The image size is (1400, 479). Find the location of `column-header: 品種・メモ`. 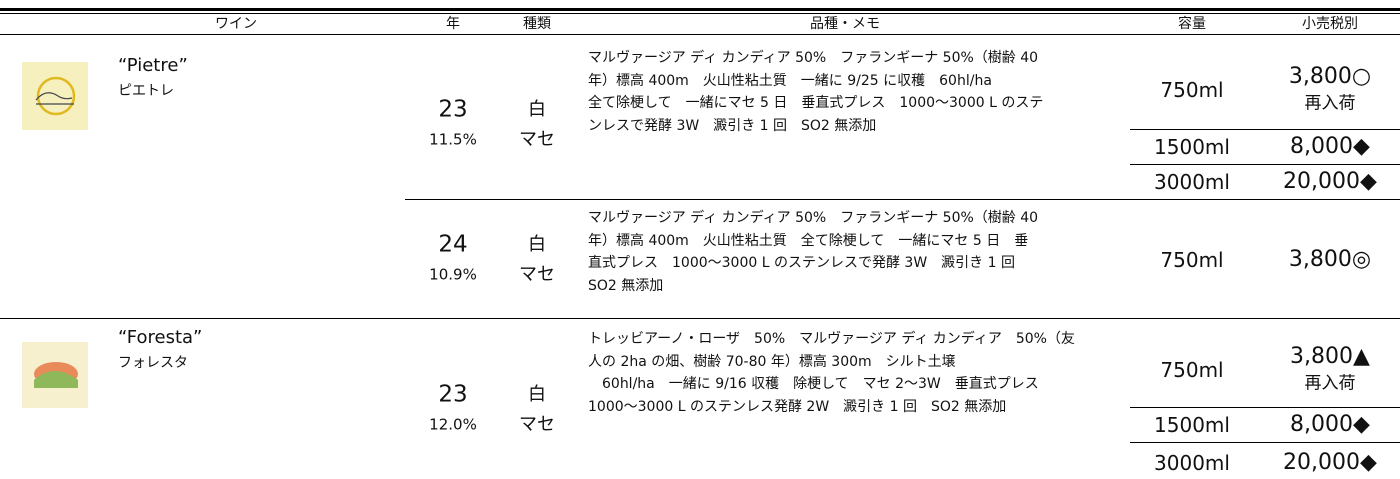

column-header: 品種・メモ is located at coordinates (845, 24).